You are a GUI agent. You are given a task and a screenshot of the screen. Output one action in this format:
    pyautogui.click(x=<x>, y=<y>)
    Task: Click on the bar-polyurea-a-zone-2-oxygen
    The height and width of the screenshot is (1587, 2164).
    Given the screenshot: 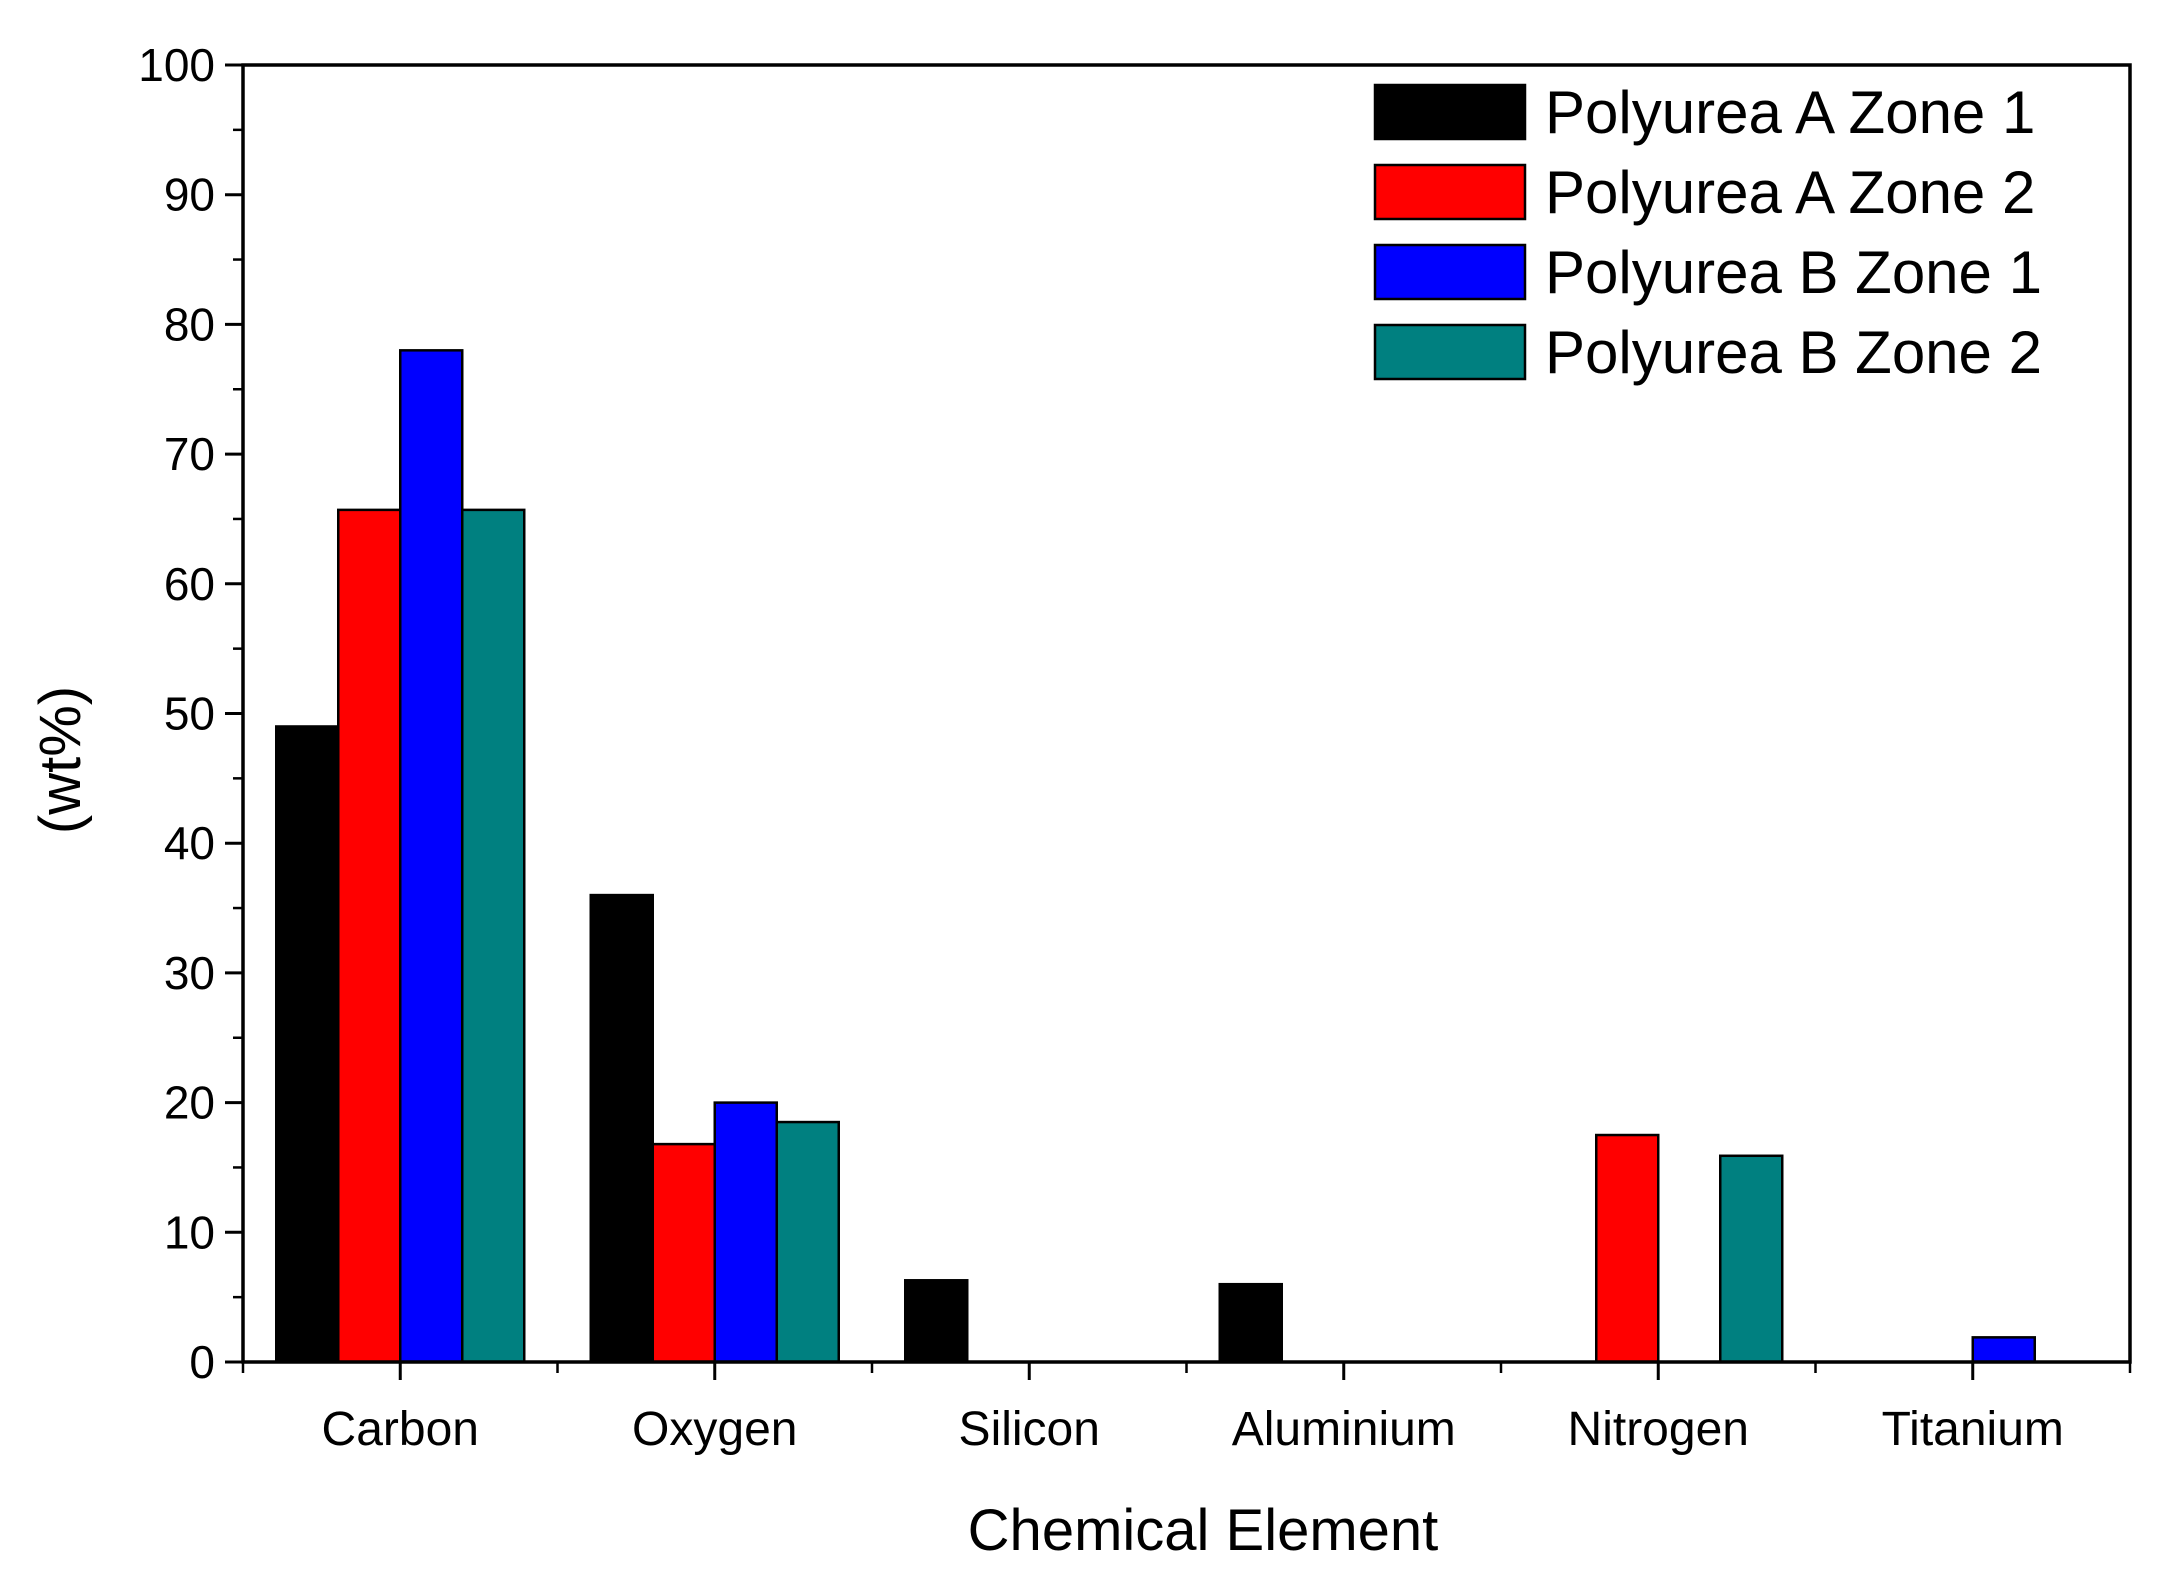 What is the action you would take?
    pyautogui.click(x=683, y=1253)
    